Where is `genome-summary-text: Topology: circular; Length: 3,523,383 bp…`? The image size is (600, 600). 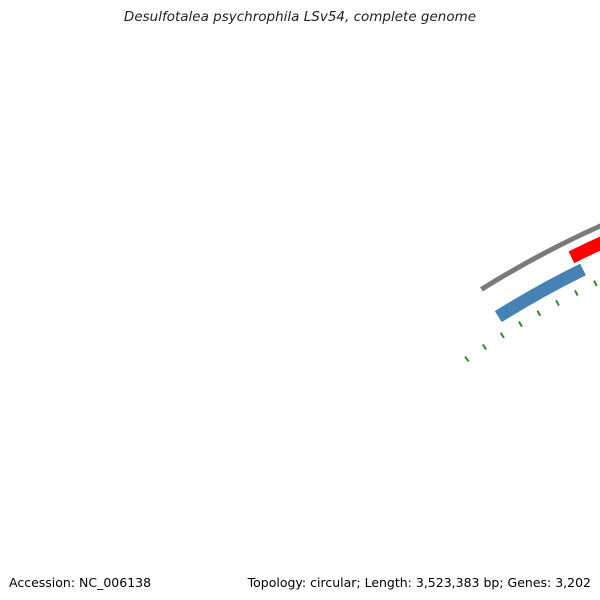 genome-summary-text: Topology: circular; Length: 3,523,383 bp… is located at coordinates (419, 582).